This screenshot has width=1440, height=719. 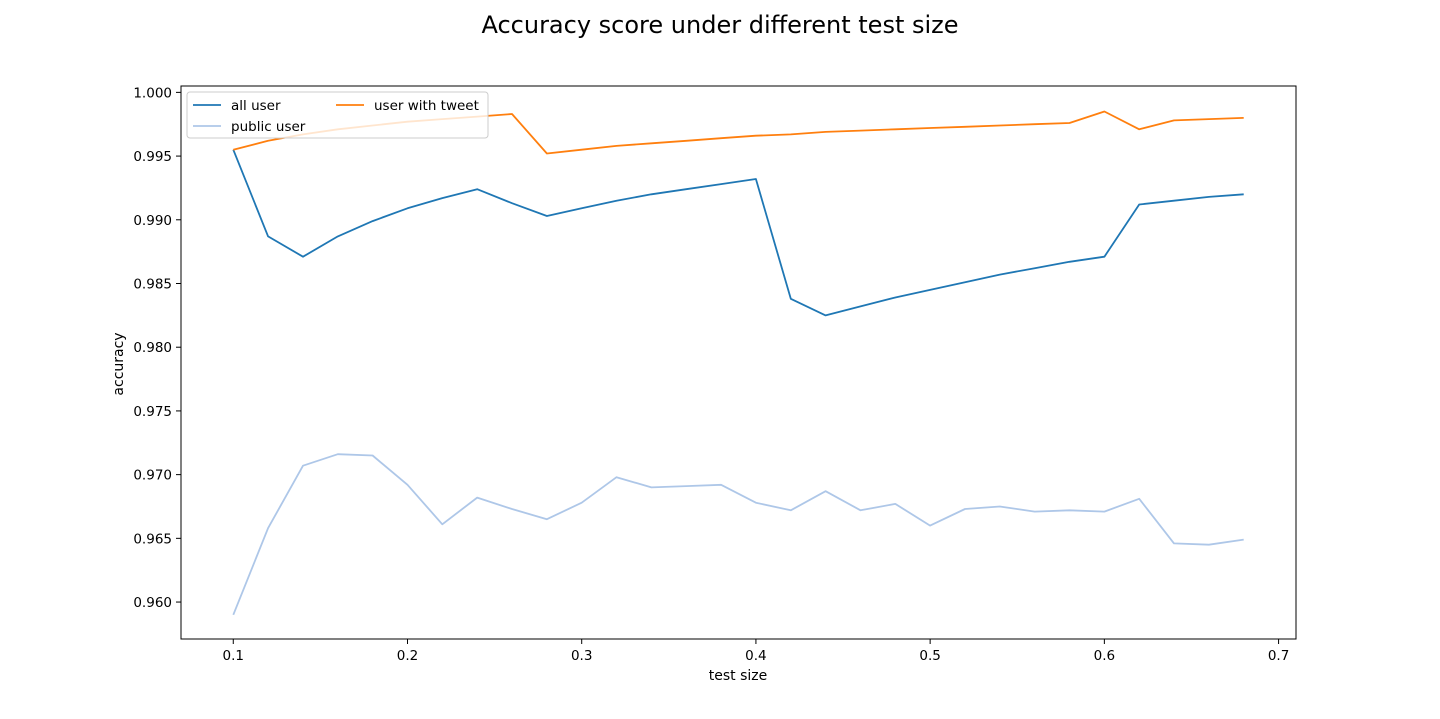 What do you see at coordinates (152, 539) in the screenshot?
I see `y-tick-label: 0.965` at bounding box center [152, 539].